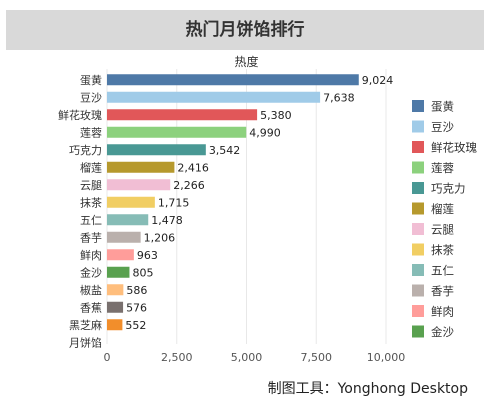 Image resolution: width=503 pixels, height=405 pixels. What do you see at coordinates (442, 230) in the screenshot?
I see `legend-label: 云腿` at bounding box center [442, 230].